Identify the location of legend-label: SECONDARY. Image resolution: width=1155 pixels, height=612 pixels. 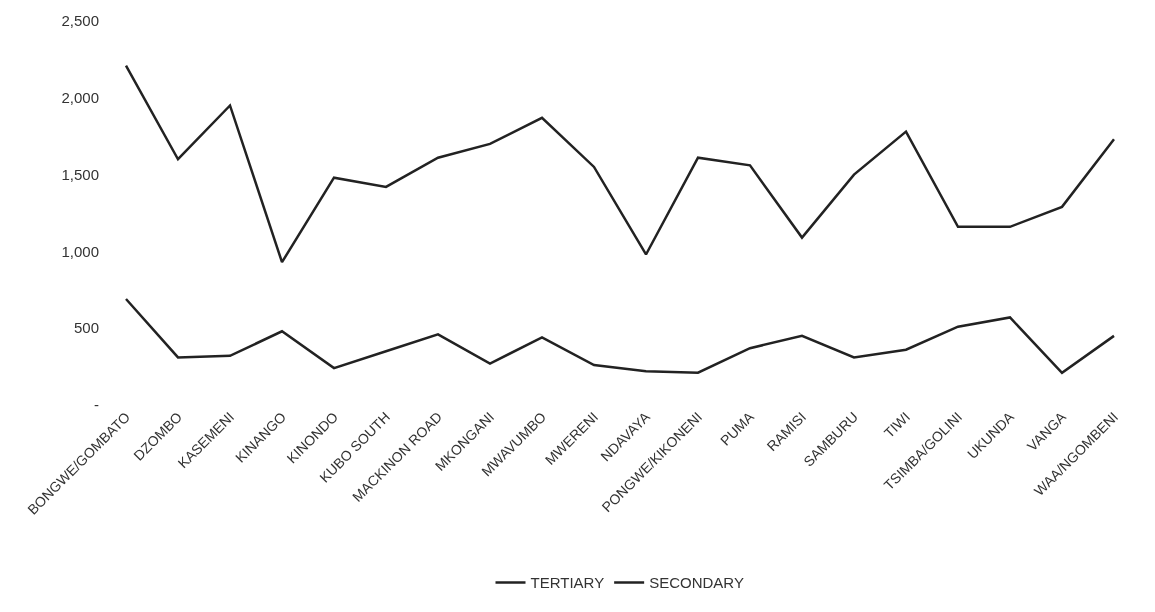
(696, 583).